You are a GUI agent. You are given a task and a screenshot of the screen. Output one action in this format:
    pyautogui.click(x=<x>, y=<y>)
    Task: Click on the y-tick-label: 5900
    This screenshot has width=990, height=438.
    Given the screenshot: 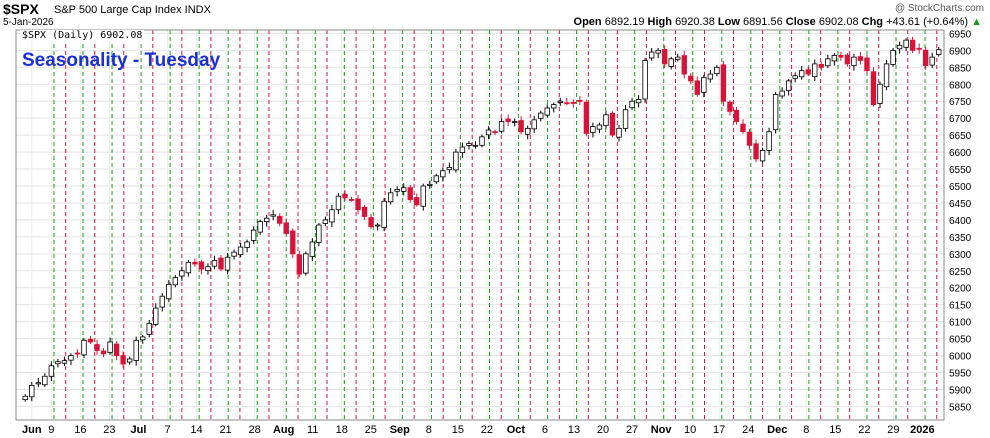 What is the action you would take?
    pyautogui.click(x=960, y=390)
    